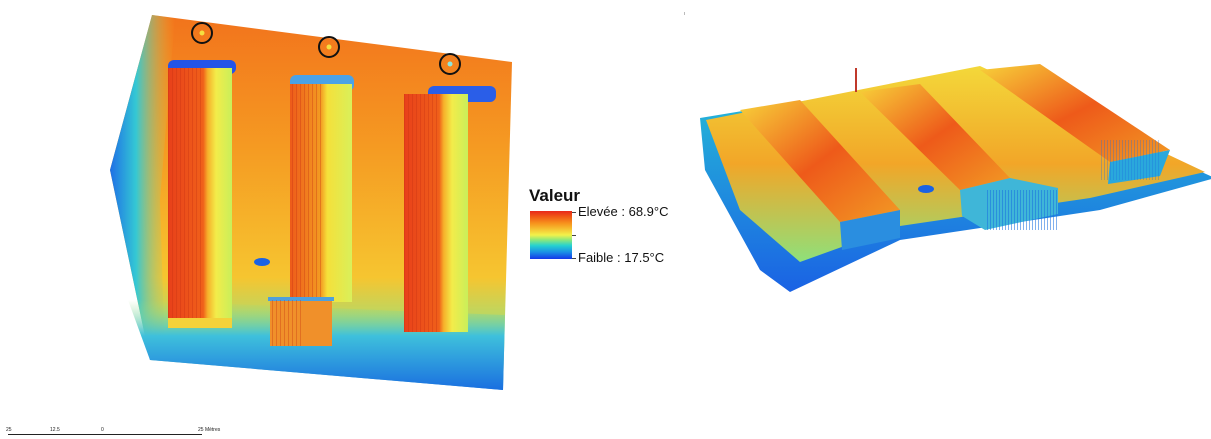 This screenshot has width=1211, height=439. Describe the element at coordinates (56, 434) in the screenshot. I see `scale-line-left` at that location.